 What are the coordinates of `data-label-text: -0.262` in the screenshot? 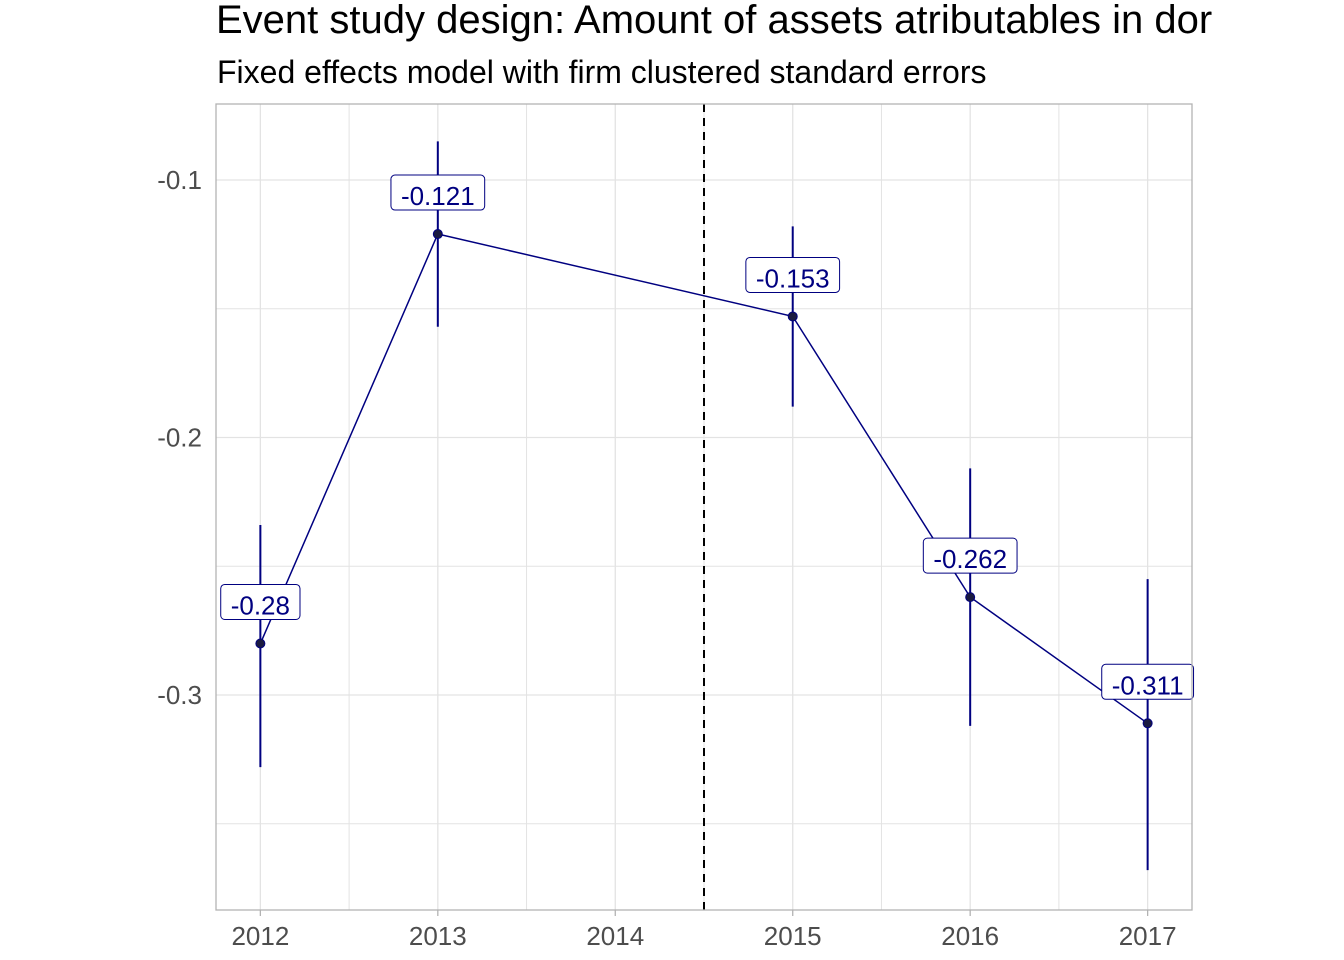 It's located at (970, 559).